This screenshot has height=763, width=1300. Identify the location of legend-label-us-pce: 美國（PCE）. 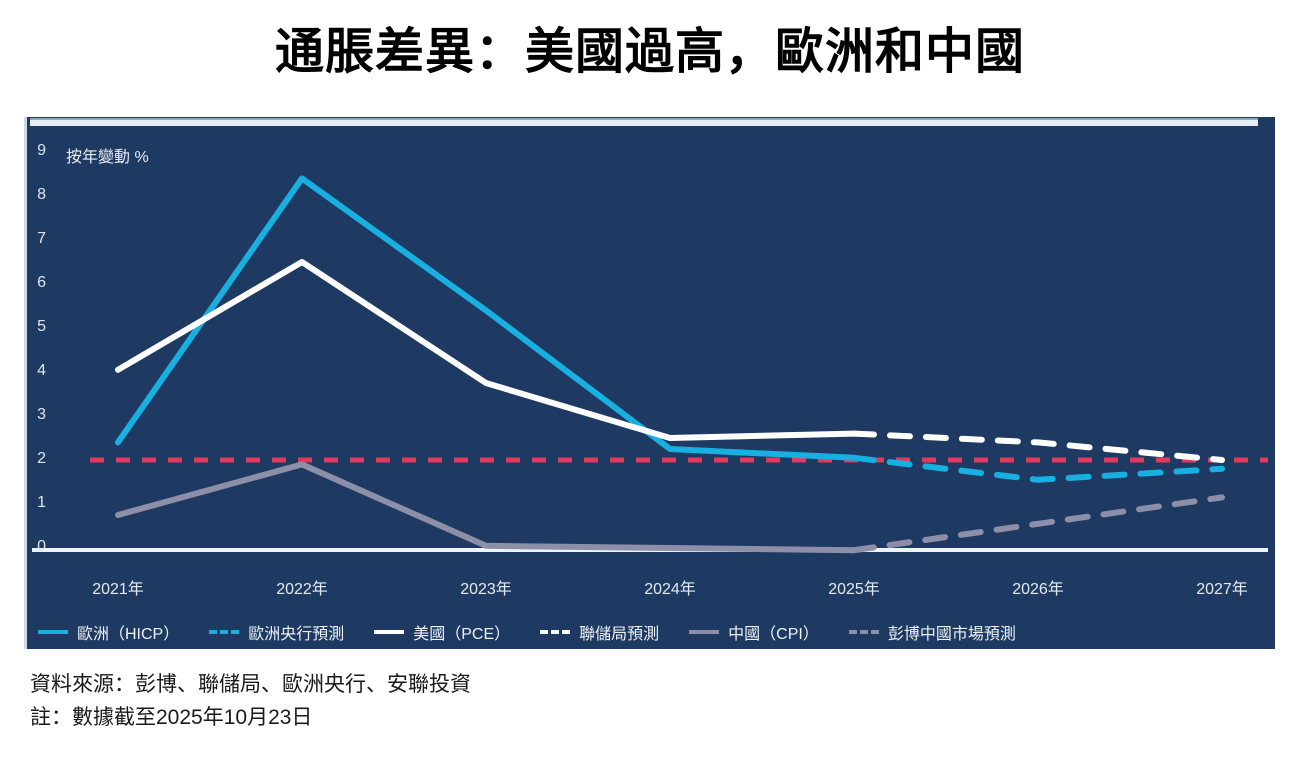
(462, 634).